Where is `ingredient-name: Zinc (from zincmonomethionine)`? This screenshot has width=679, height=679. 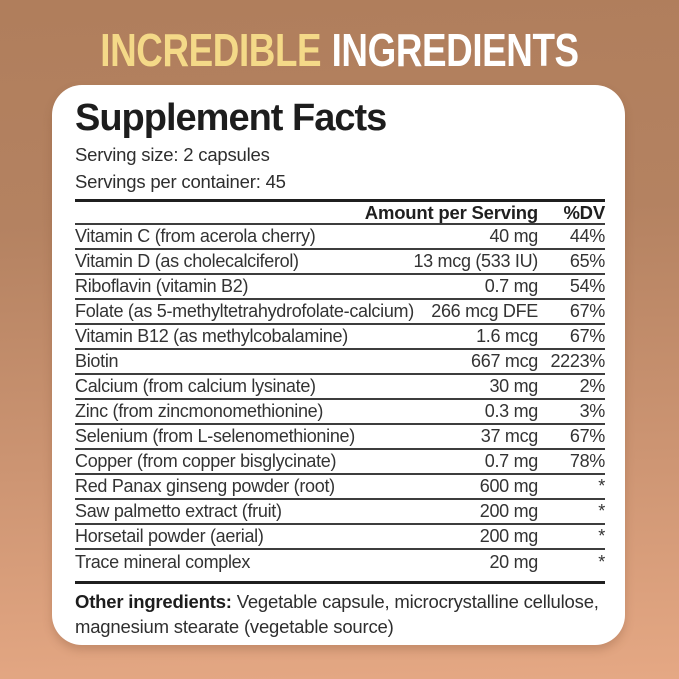
ingredient-name: Zinc (from zincmonomethionine) is located at coordinates (199, 411).